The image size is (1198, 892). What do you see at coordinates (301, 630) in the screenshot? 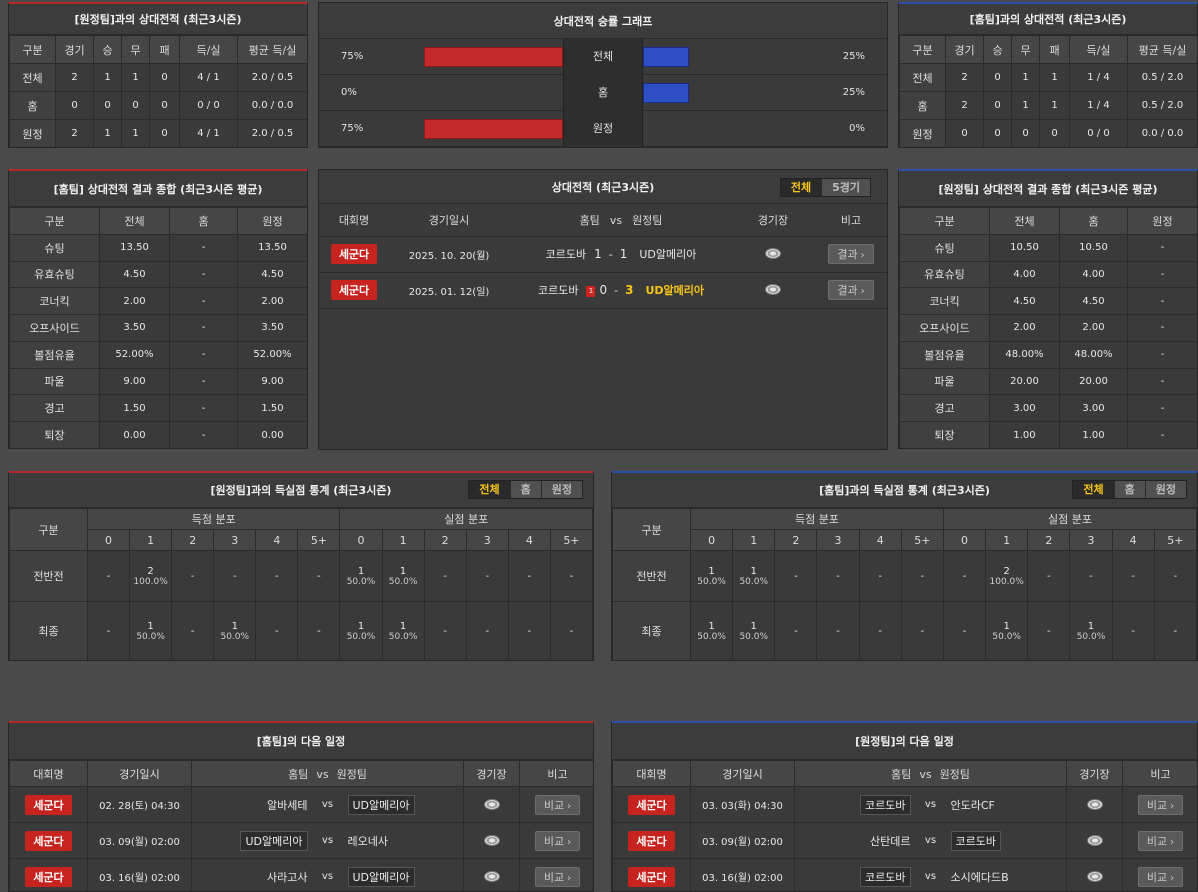
I see `table-row: 최종 -1 50.0% -1 50.0% - -1 50.0% 1 50.0% - - - -` at bounding box center [301, 630].